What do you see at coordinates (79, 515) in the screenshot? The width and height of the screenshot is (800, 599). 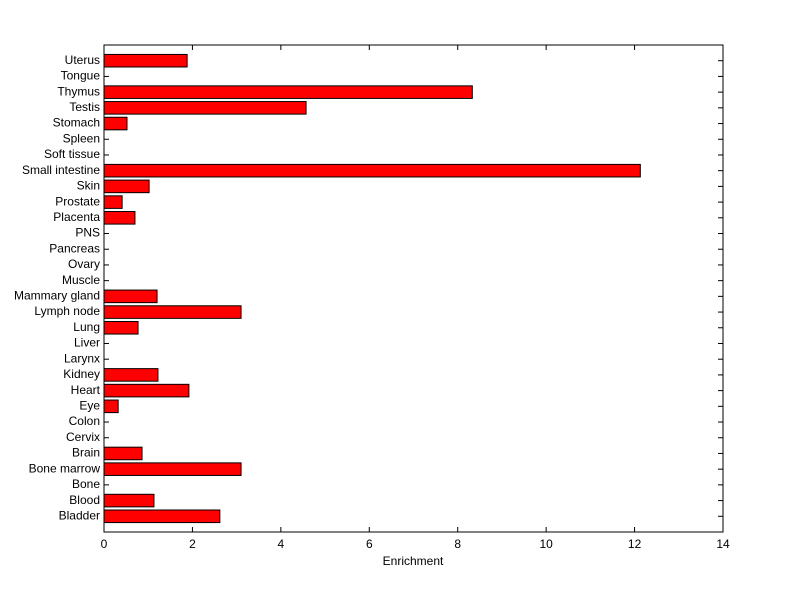 I see `y-tick-label: Bladder` at bounding box center [79, 515].